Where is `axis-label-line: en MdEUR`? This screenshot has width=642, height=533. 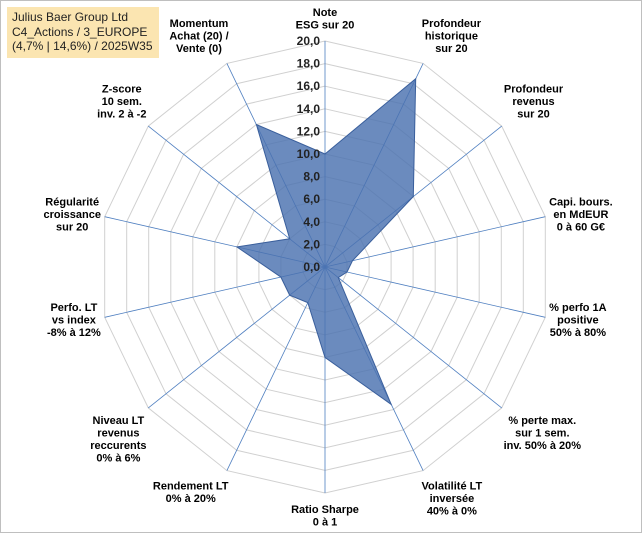
axis-label-line: en MdEUR is located at coordinates (580, 215).